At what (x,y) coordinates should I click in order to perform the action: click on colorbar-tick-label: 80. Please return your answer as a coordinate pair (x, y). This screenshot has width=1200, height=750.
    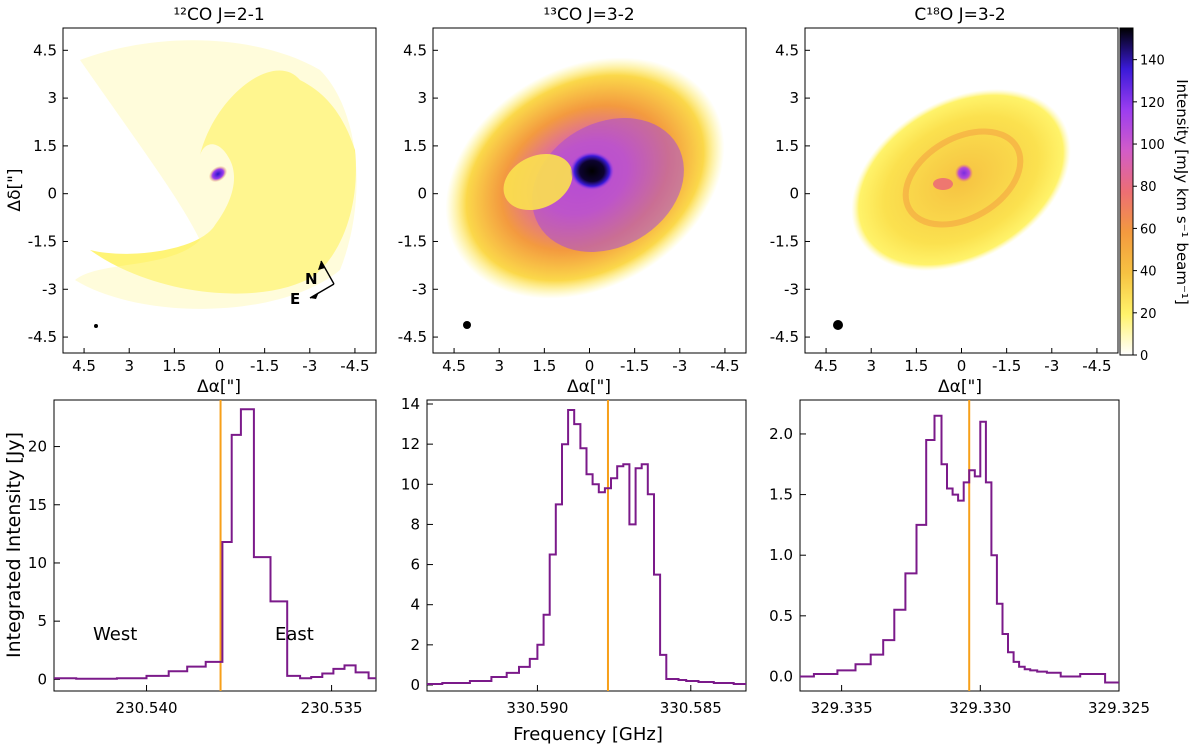
    Looking at the image, I should click on (1148, 187).